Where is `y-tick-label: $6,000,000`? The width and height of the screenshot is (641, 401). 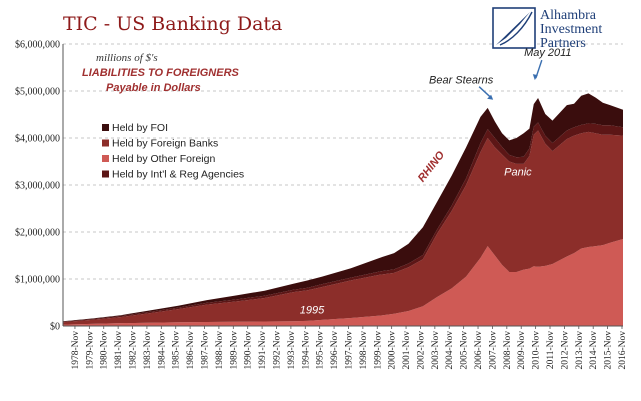
y-tick-label: $6,000,000 is located at coordinates (37, 45).